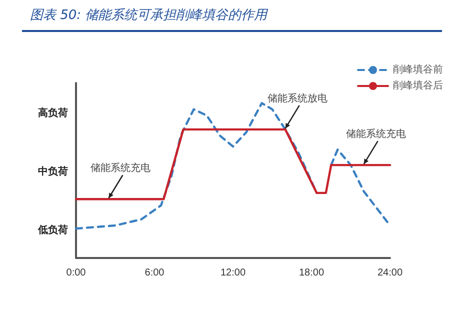  I want to click on legend-label: 削峰填谷前, so click(418, 70).